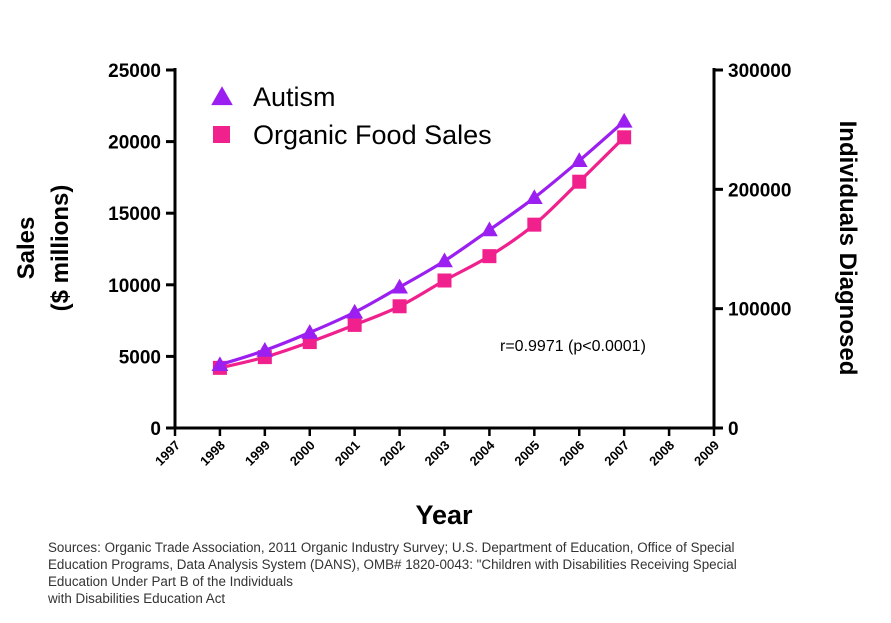  What do you see at coordinates (134, 71) in the screenshot?
I see `y-left-tick-label: 25000` at bounding box center [134, 71].